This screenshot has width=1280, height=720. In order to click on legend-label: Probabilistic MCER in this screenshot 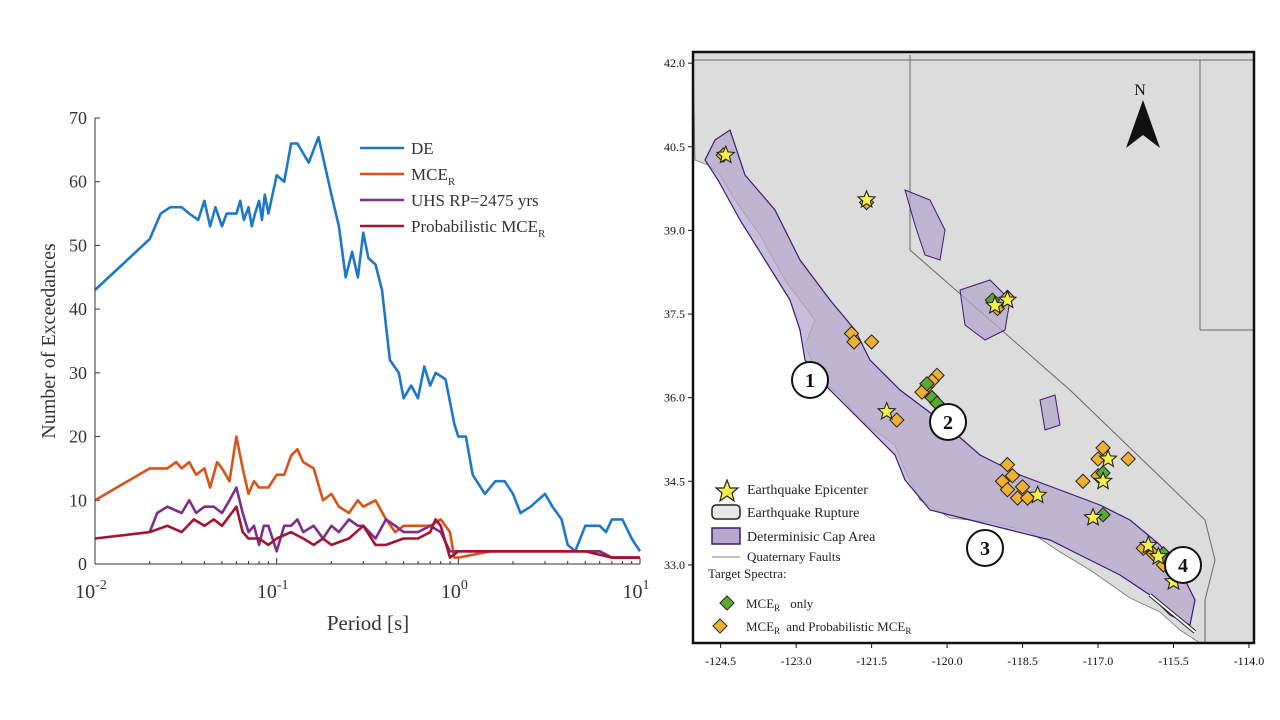, I will do `click(478, 228)`.